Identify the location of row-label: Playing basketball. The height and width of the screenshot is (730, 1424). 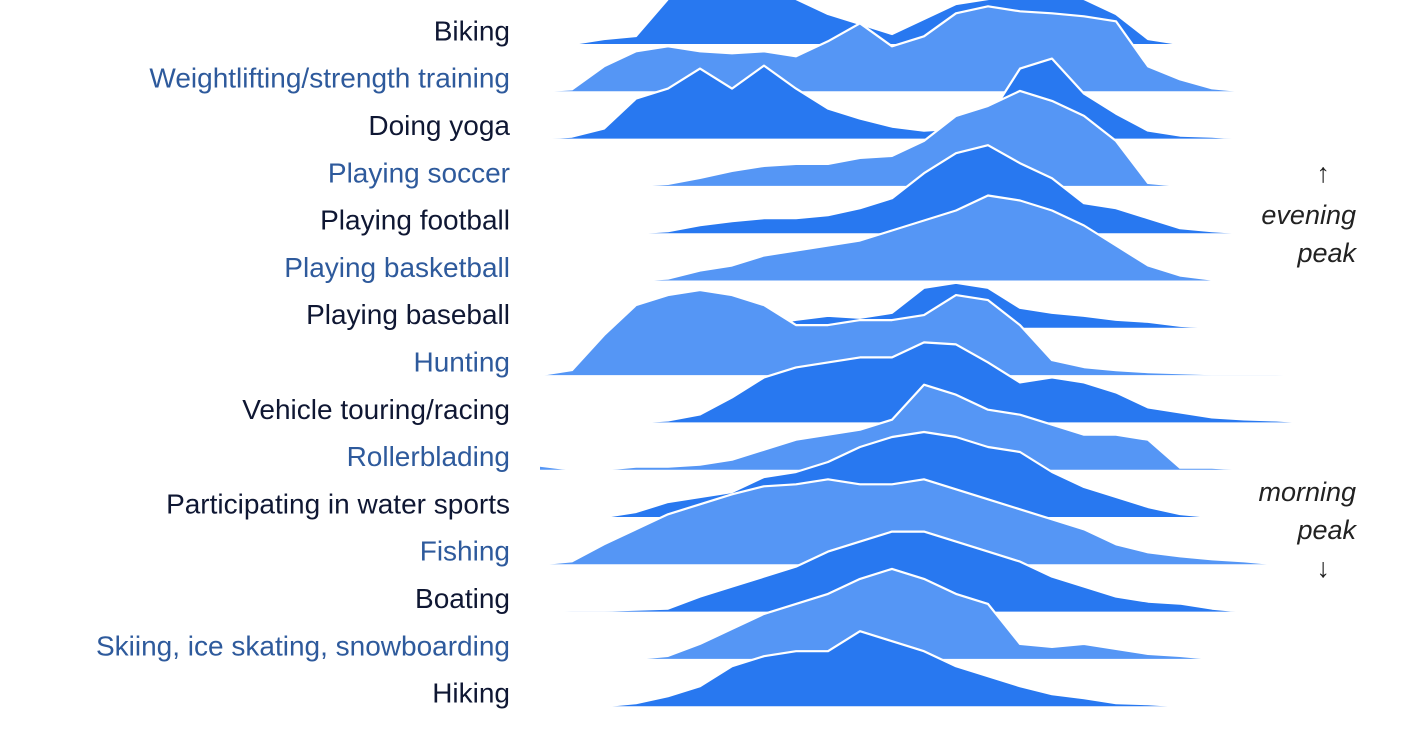
(397, 267).